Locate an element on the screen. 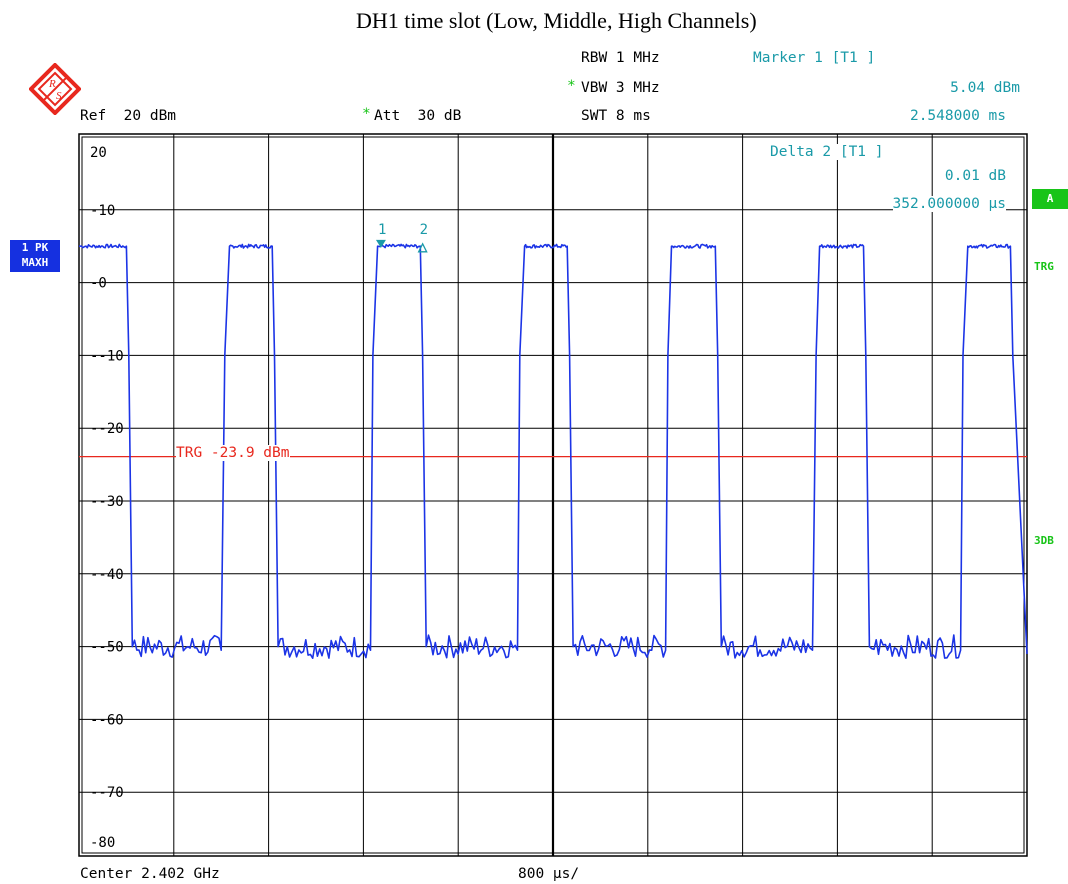 This screenshot has height=884, width=1068. marker1-title: Marker 1 [T1 ] is located at coordinates (814, 58).